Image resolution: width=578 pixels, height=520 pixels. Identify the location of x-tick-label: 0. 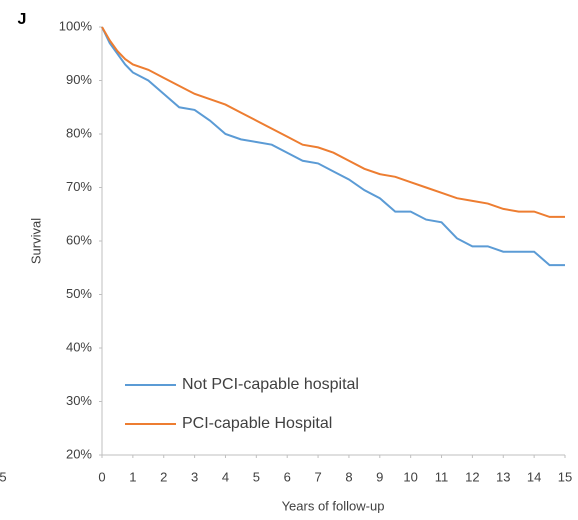
(101, 476).